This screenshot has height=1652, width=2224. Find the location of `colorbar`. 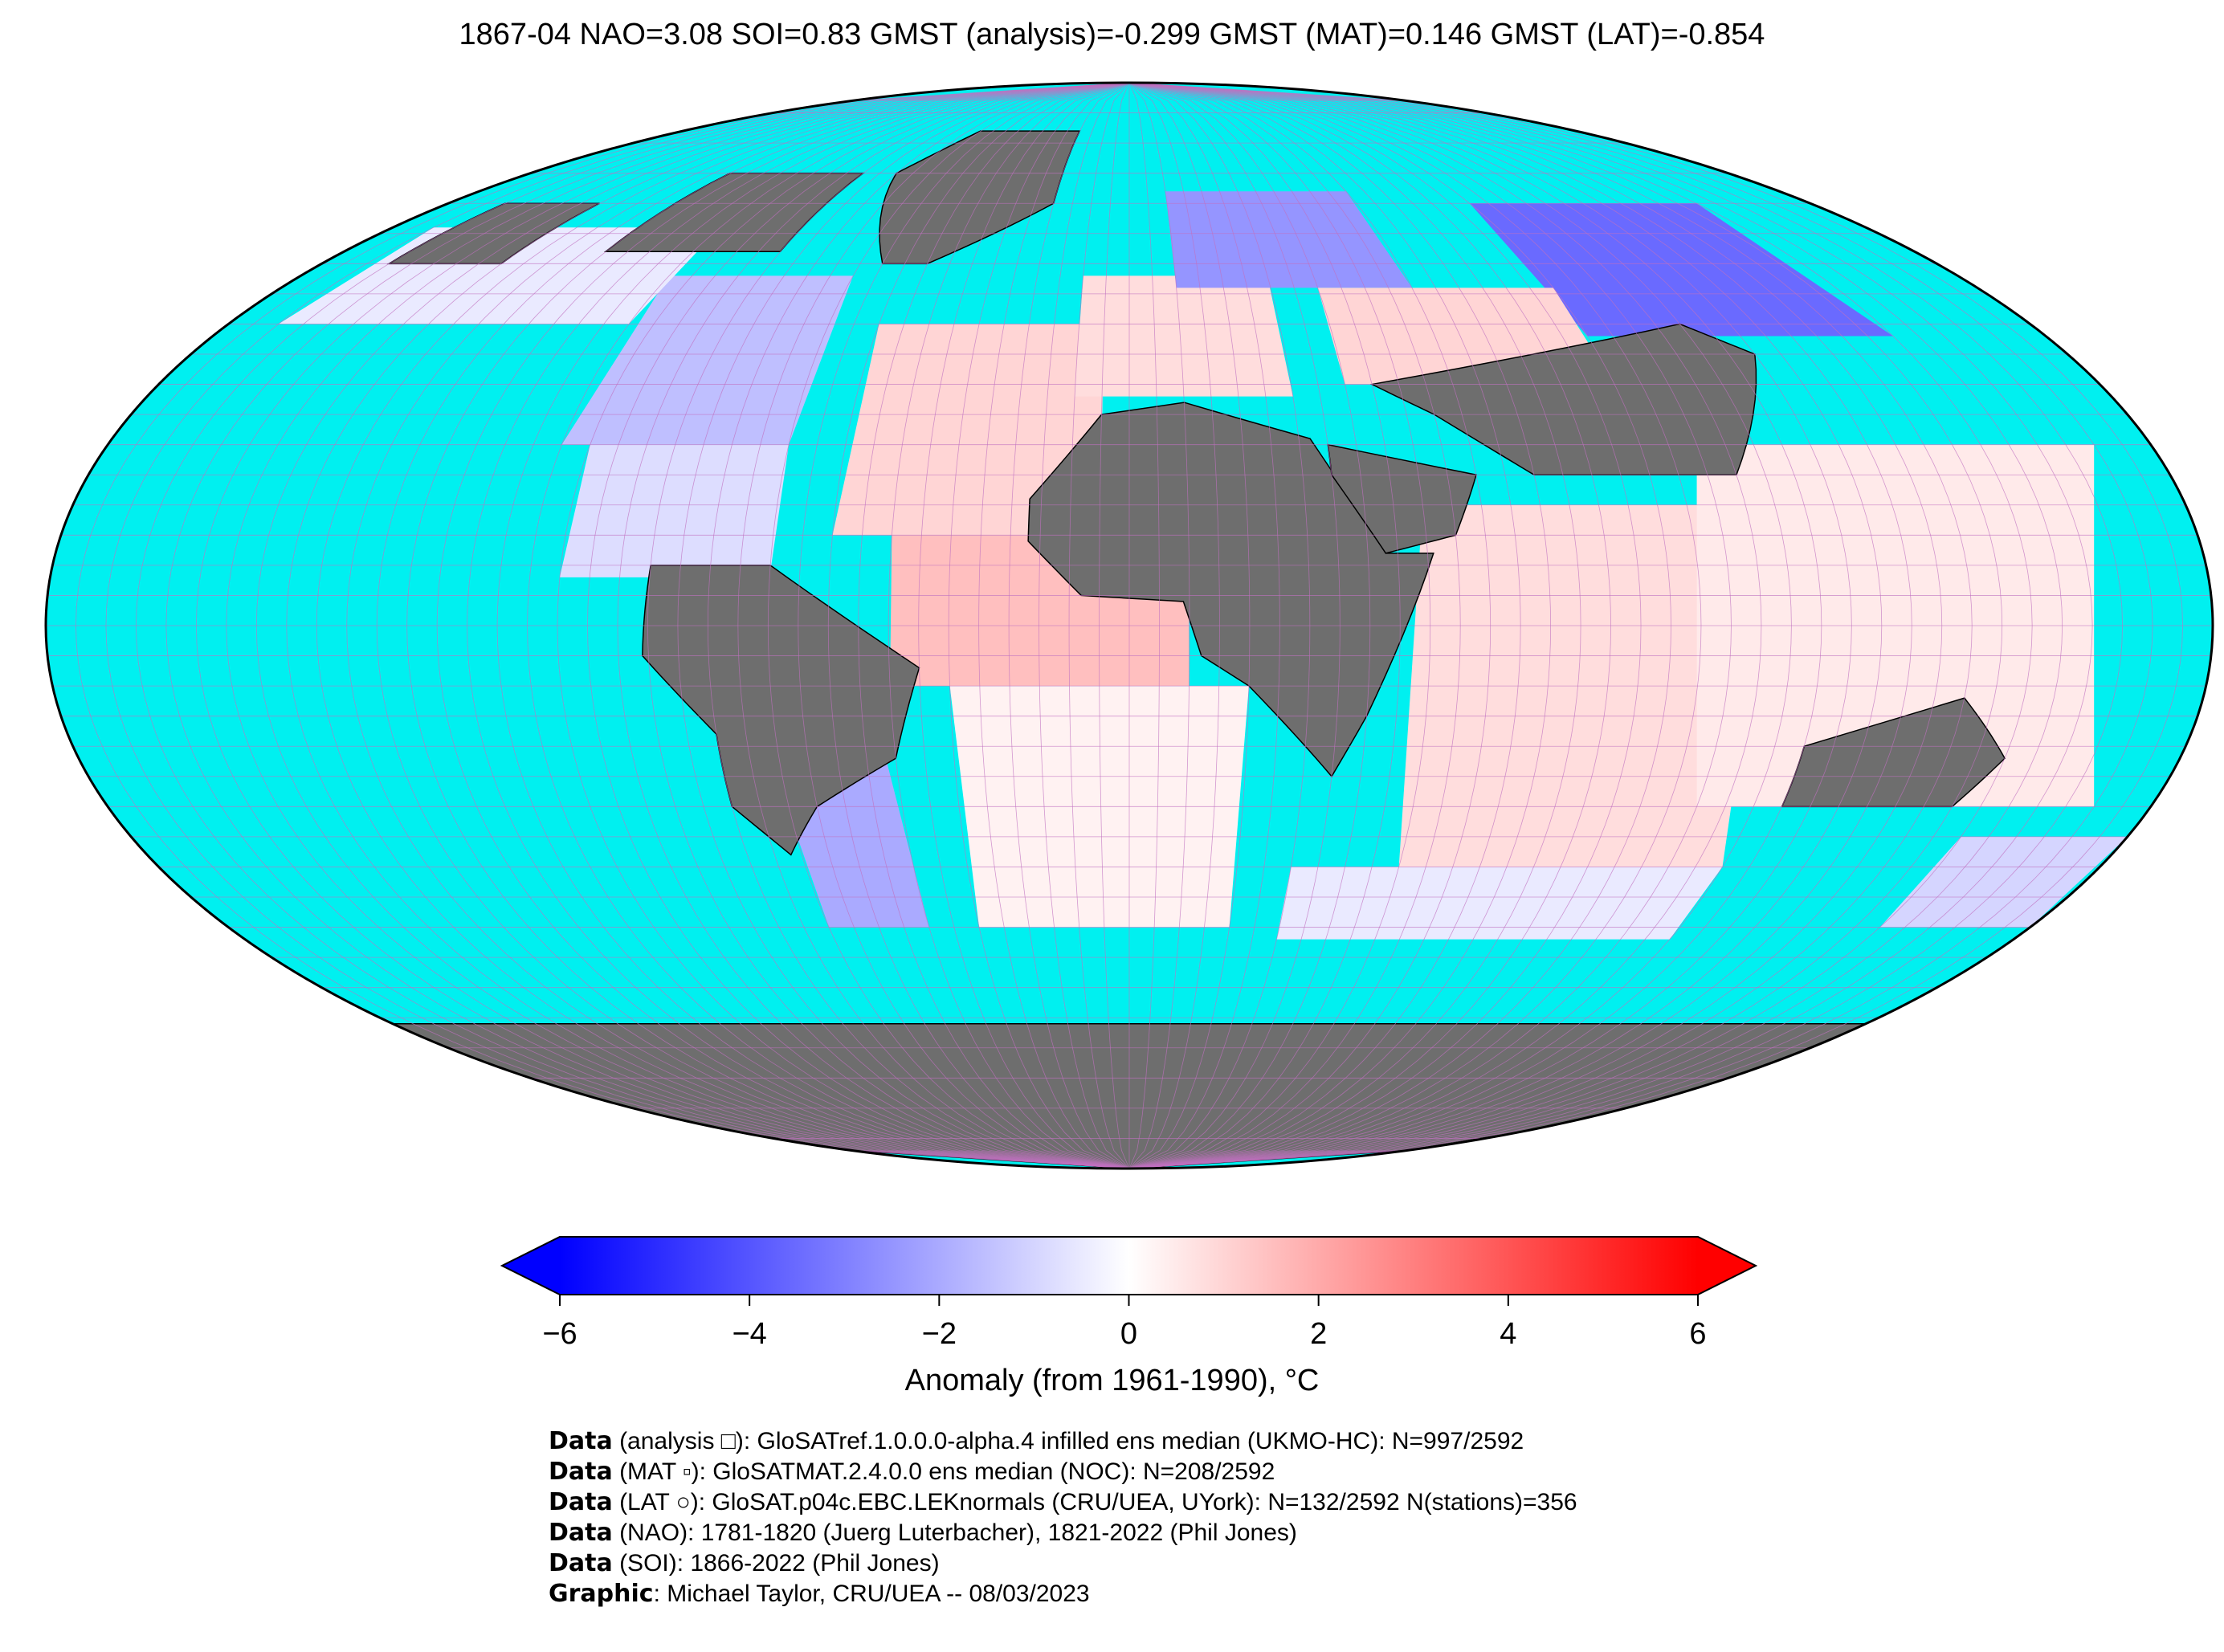

colorbar is located at coordinates (1129, 1271).